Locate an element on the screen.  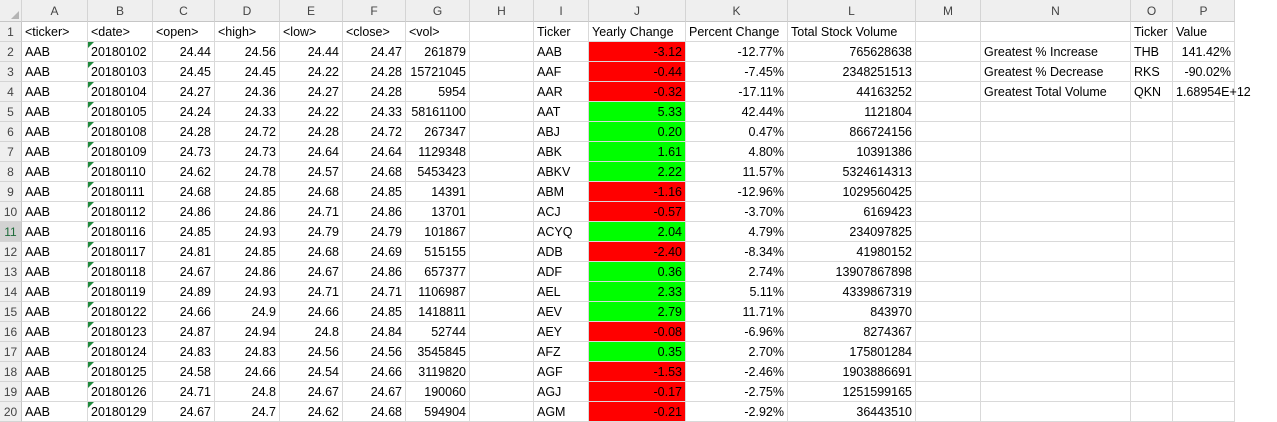
row-header-9: 9 is located at coordinates (11, 192).